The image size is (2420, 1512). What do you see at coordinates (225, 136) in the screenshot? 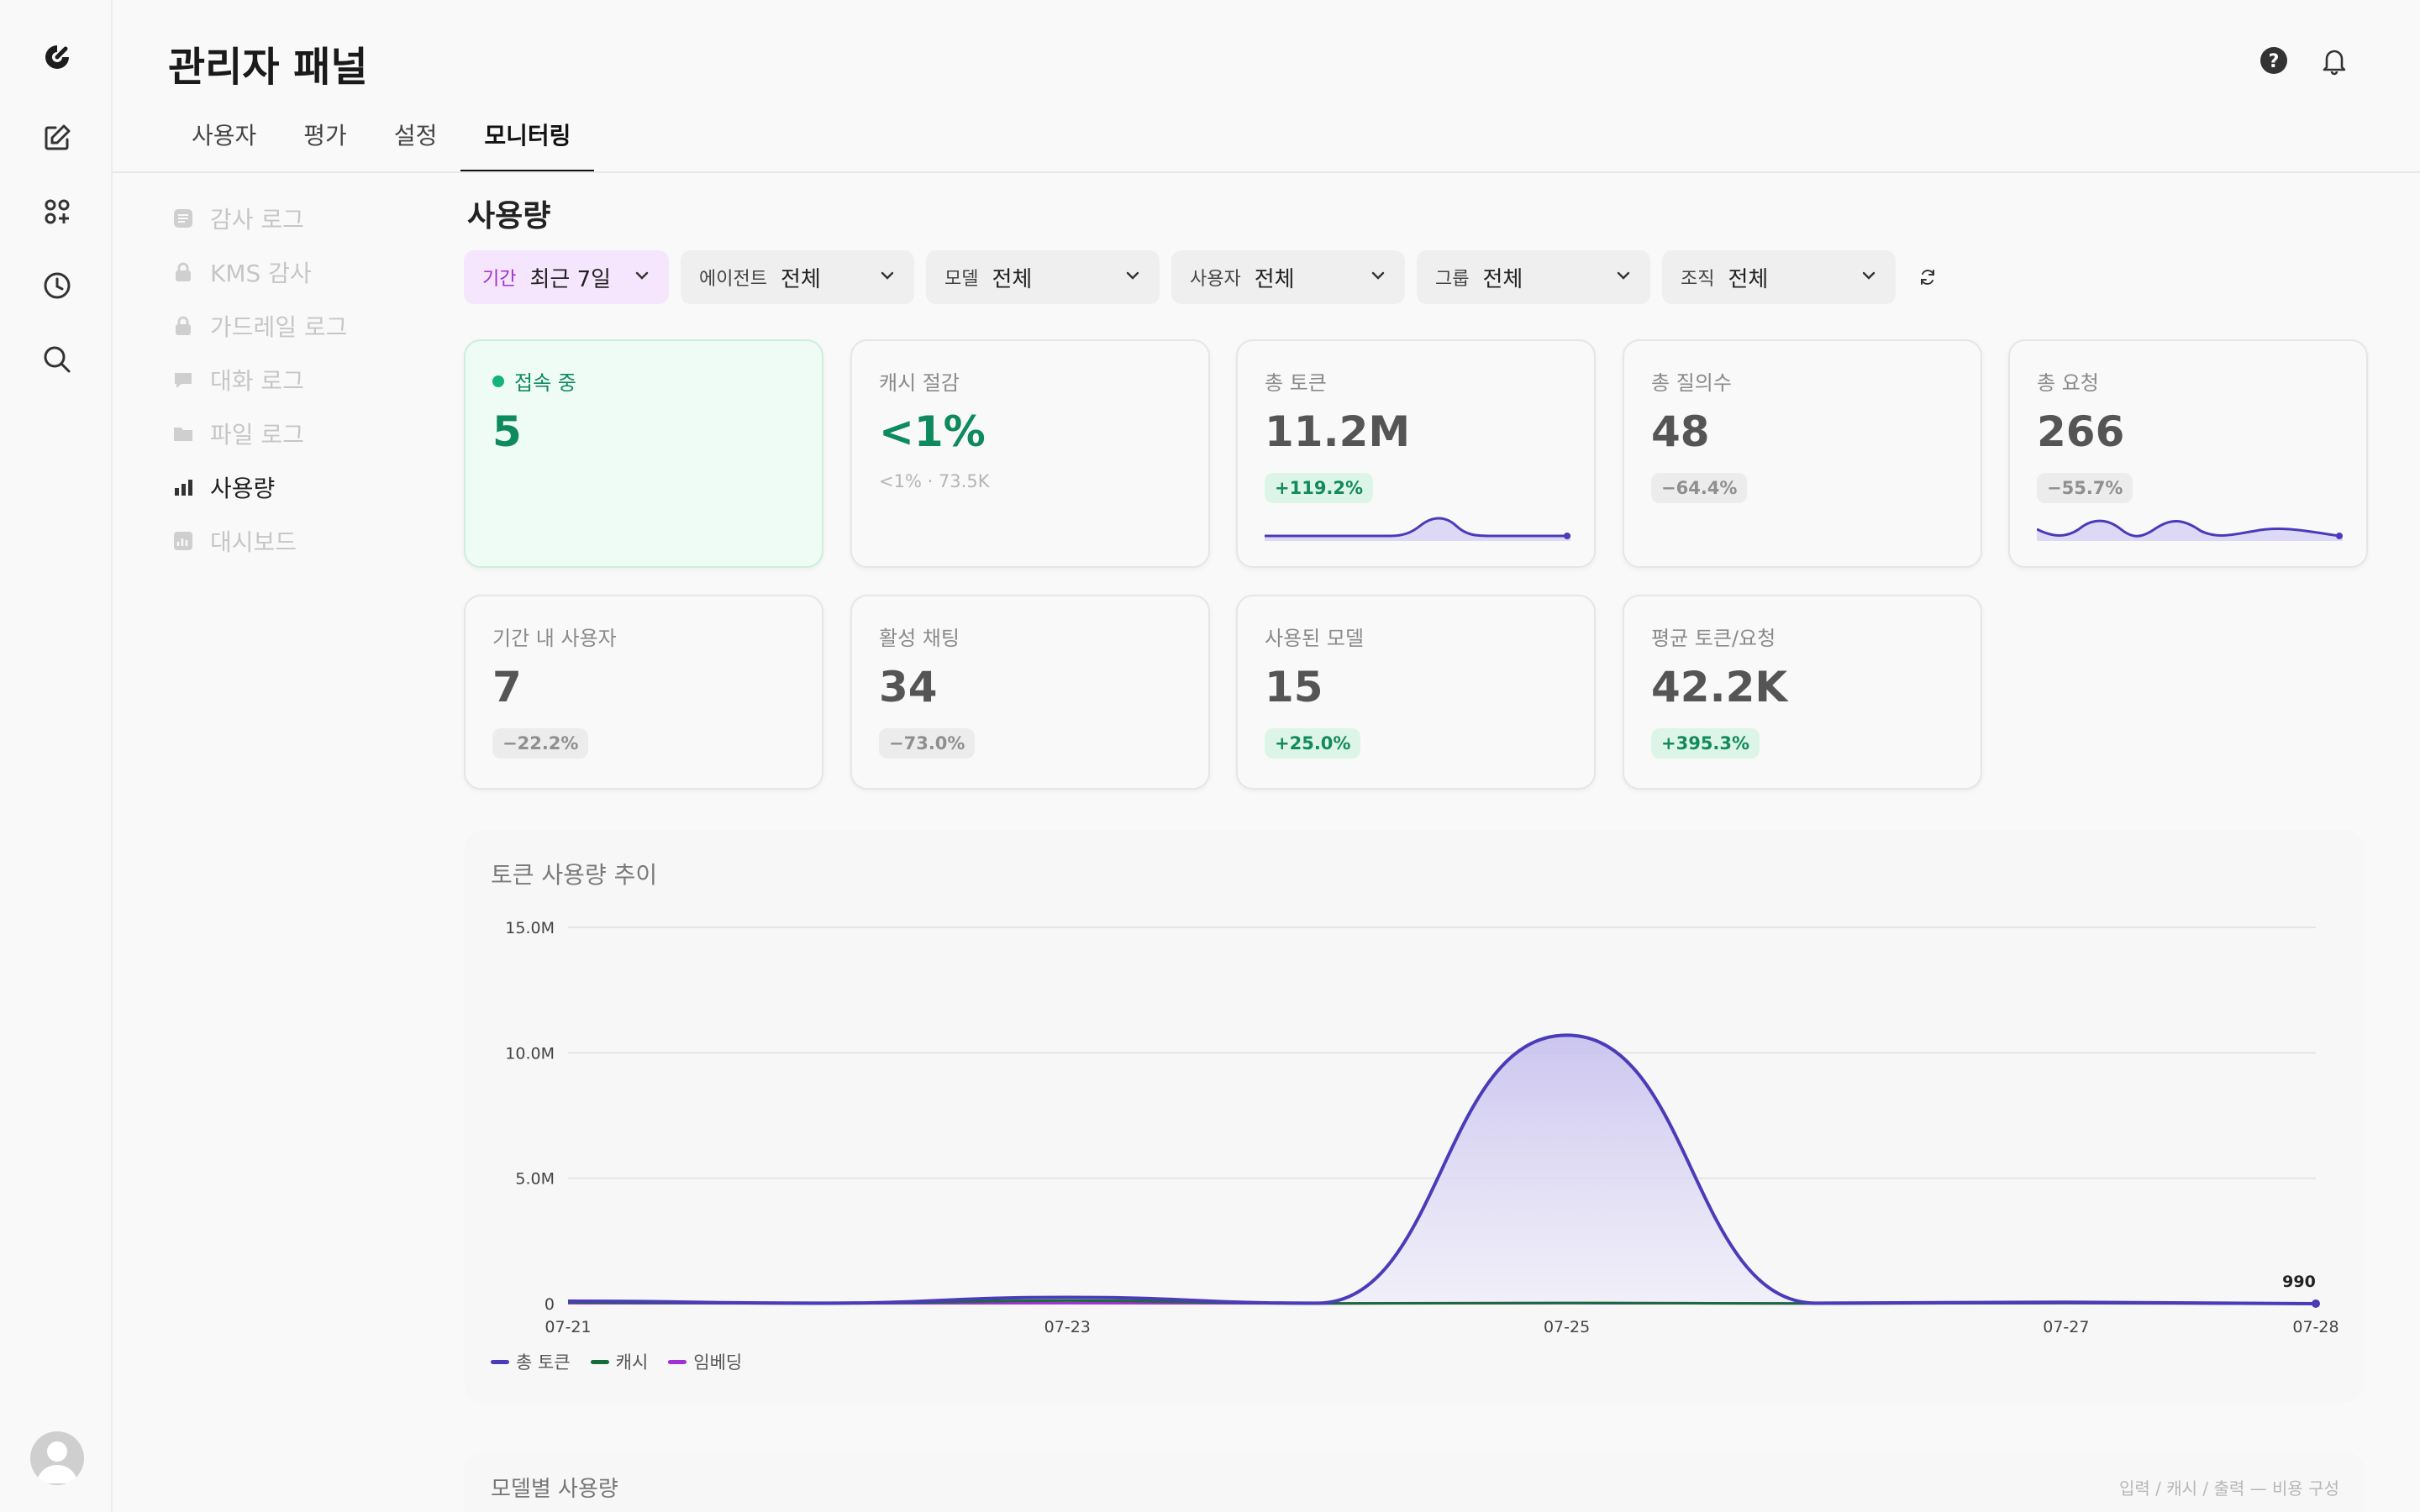
I see `tab-users: 사용자` at bounding box center [225, 136].